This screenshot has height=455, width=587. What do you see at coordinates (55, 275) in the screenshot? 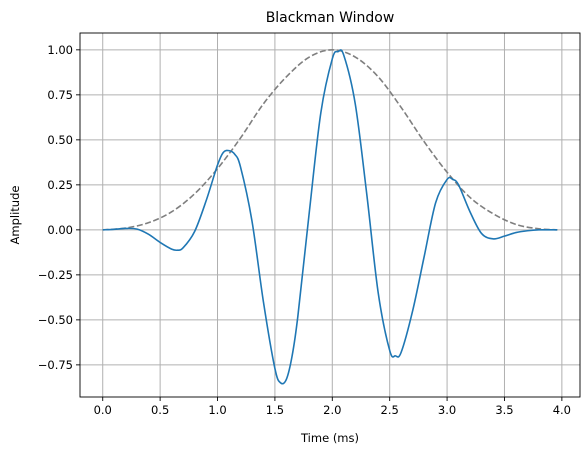
I see `y-tick-label: −0.25` at bounding box center [55, 275].